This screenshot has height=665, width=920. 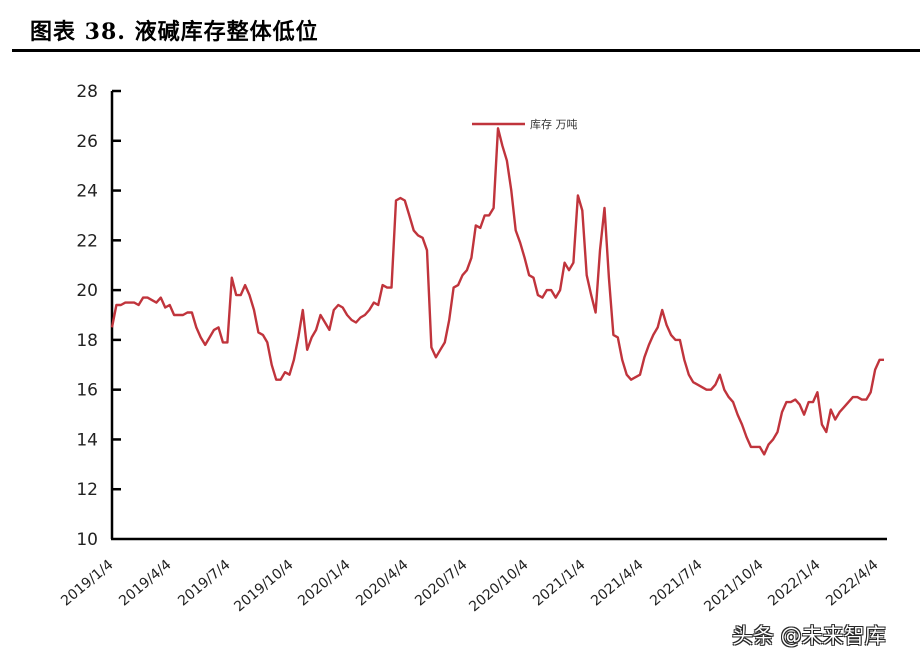 What do you see at coordinates (145, 583) in the screenshot?
I see `x-tick-label: 2019/4/4` at bounding box center [145, 583].